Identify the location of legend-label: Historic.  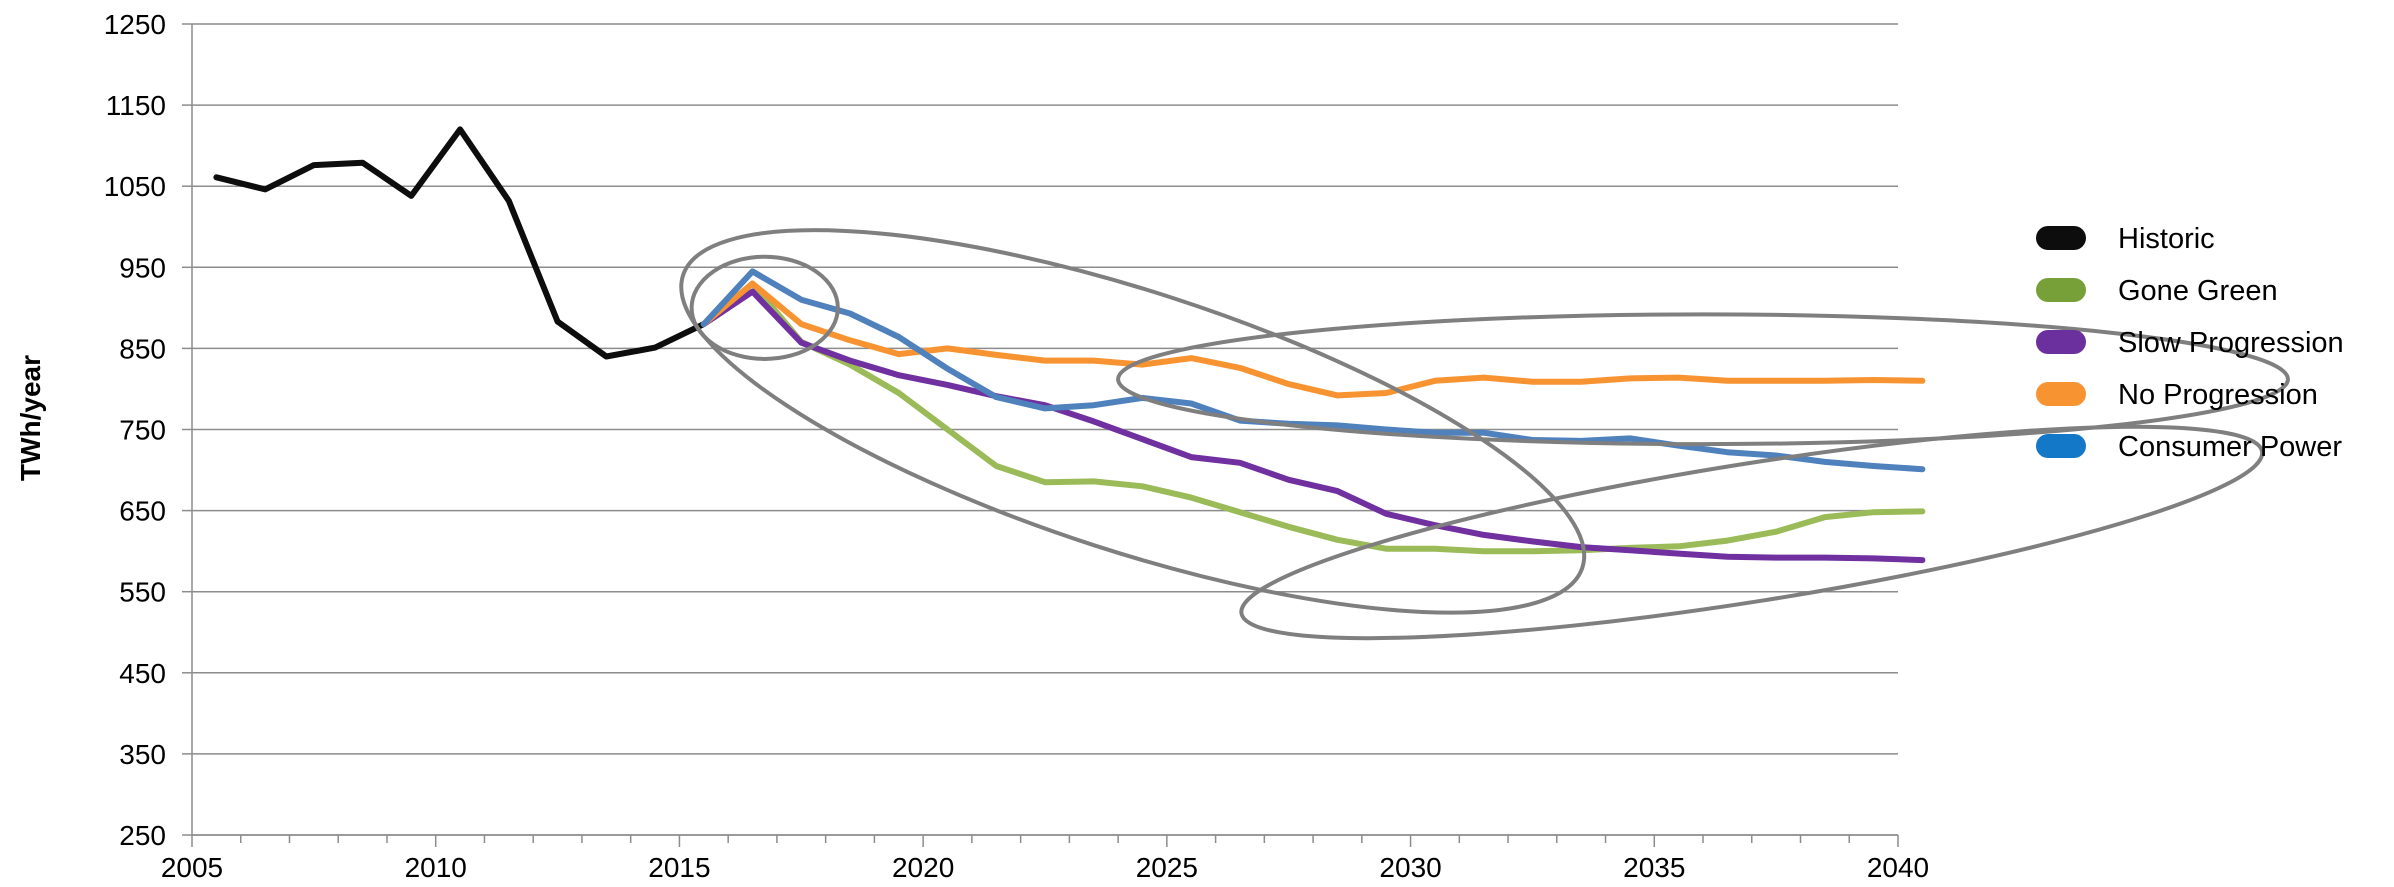
(2166, 239).